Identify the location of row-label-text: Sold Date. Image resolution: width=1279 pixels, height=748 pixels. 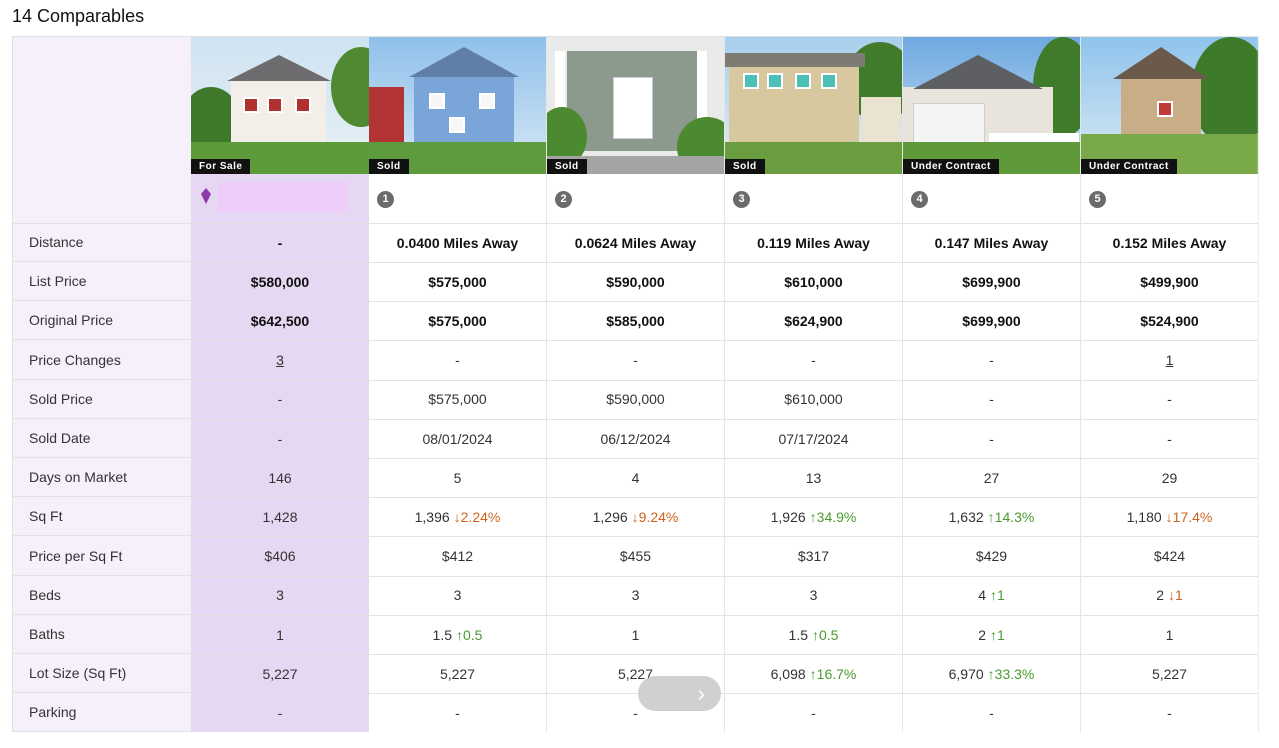
(60, 438).